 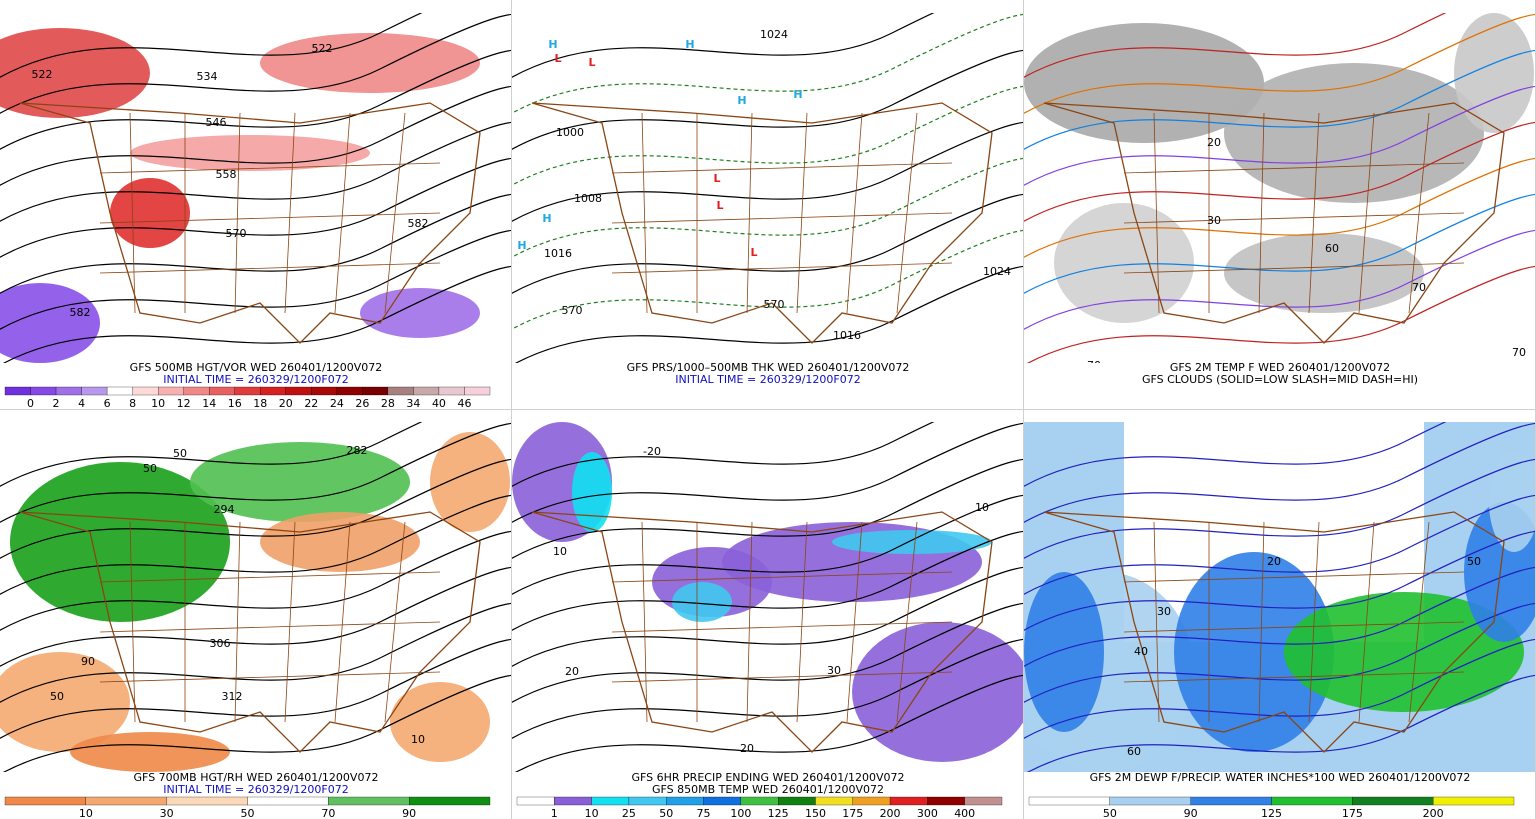 What do you see at coordinates (388, 403) in the screenshot?
I see `colorbar-label: 28` at bounding box center [388, 403].